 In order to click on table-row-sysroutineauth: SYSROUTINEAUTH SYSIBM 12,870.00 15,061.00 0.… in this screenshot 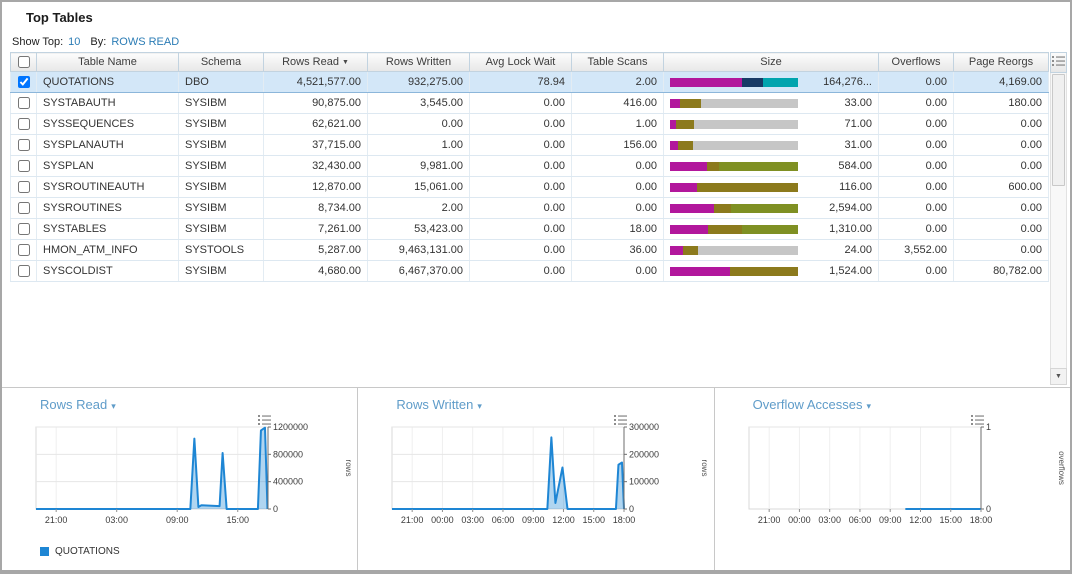, I will do `click(529, 187)`.